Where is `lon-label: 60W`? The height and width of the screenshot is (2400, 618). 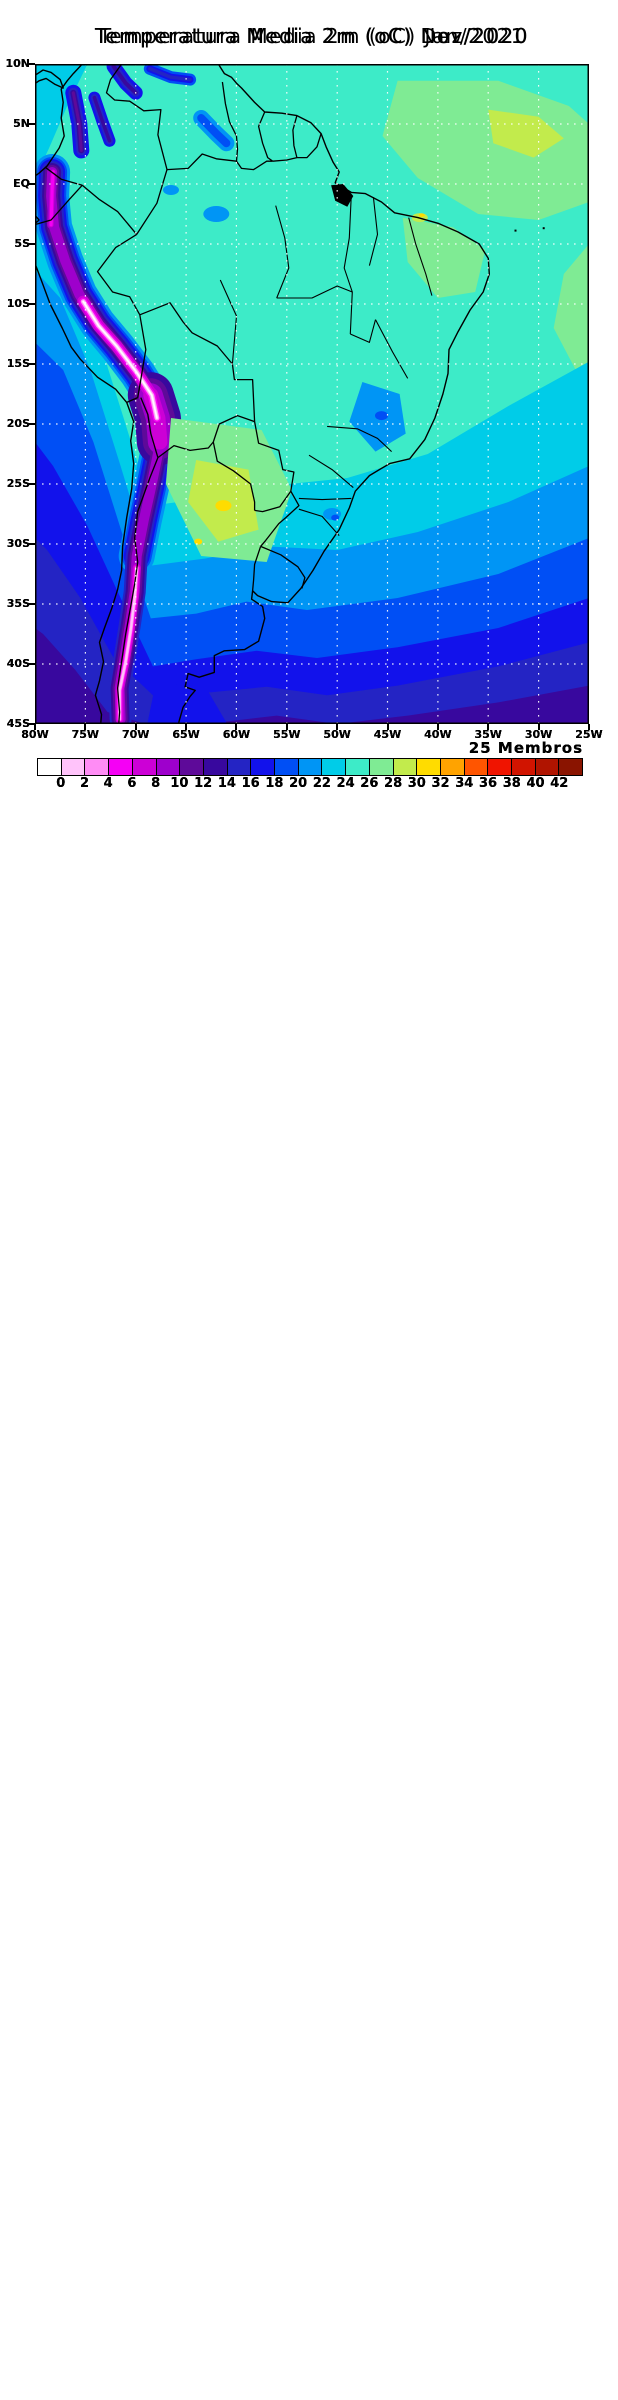
lon-label: 60W is located at coordinates (236, 734).